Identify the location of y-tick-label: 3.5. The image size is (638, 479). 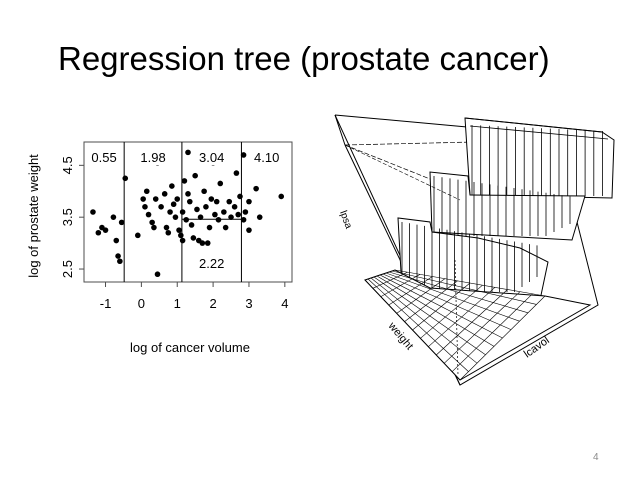
(67, 217).